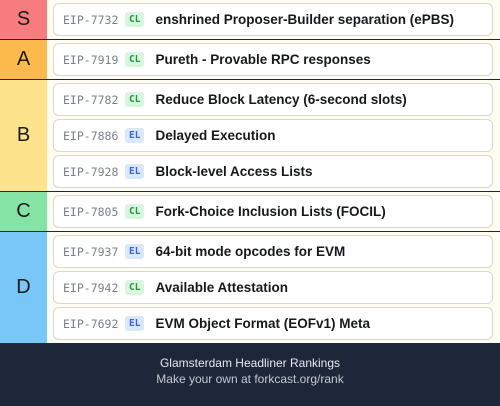  Describe the element at coordinates (91, 99) in the screenshot. I see `eip-number: EIP-7782` at that location.